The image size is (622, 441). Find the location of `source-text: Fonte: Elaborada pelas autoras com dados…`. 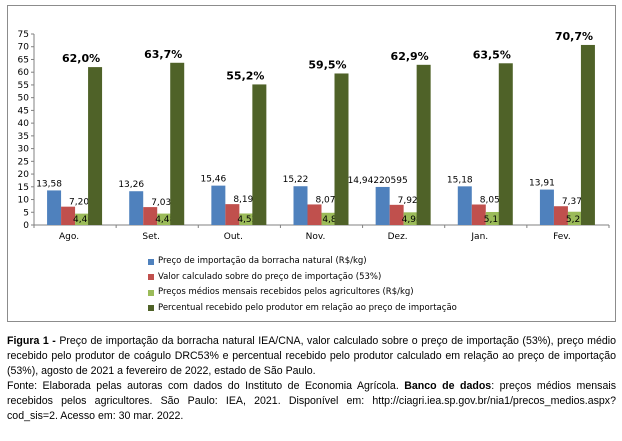

source-text: Fonte: Elaborada pelas autoras com dados… is located at coordinates (206, 386).